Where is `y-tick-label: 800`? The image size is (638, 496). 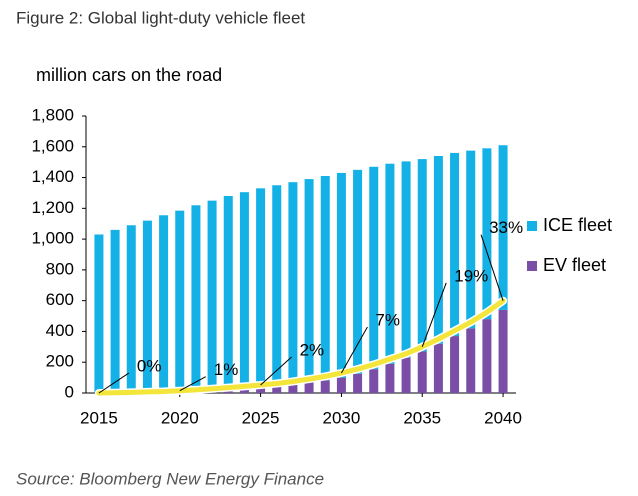
y-tick-label: 800 is located at coordinates (60, 268).